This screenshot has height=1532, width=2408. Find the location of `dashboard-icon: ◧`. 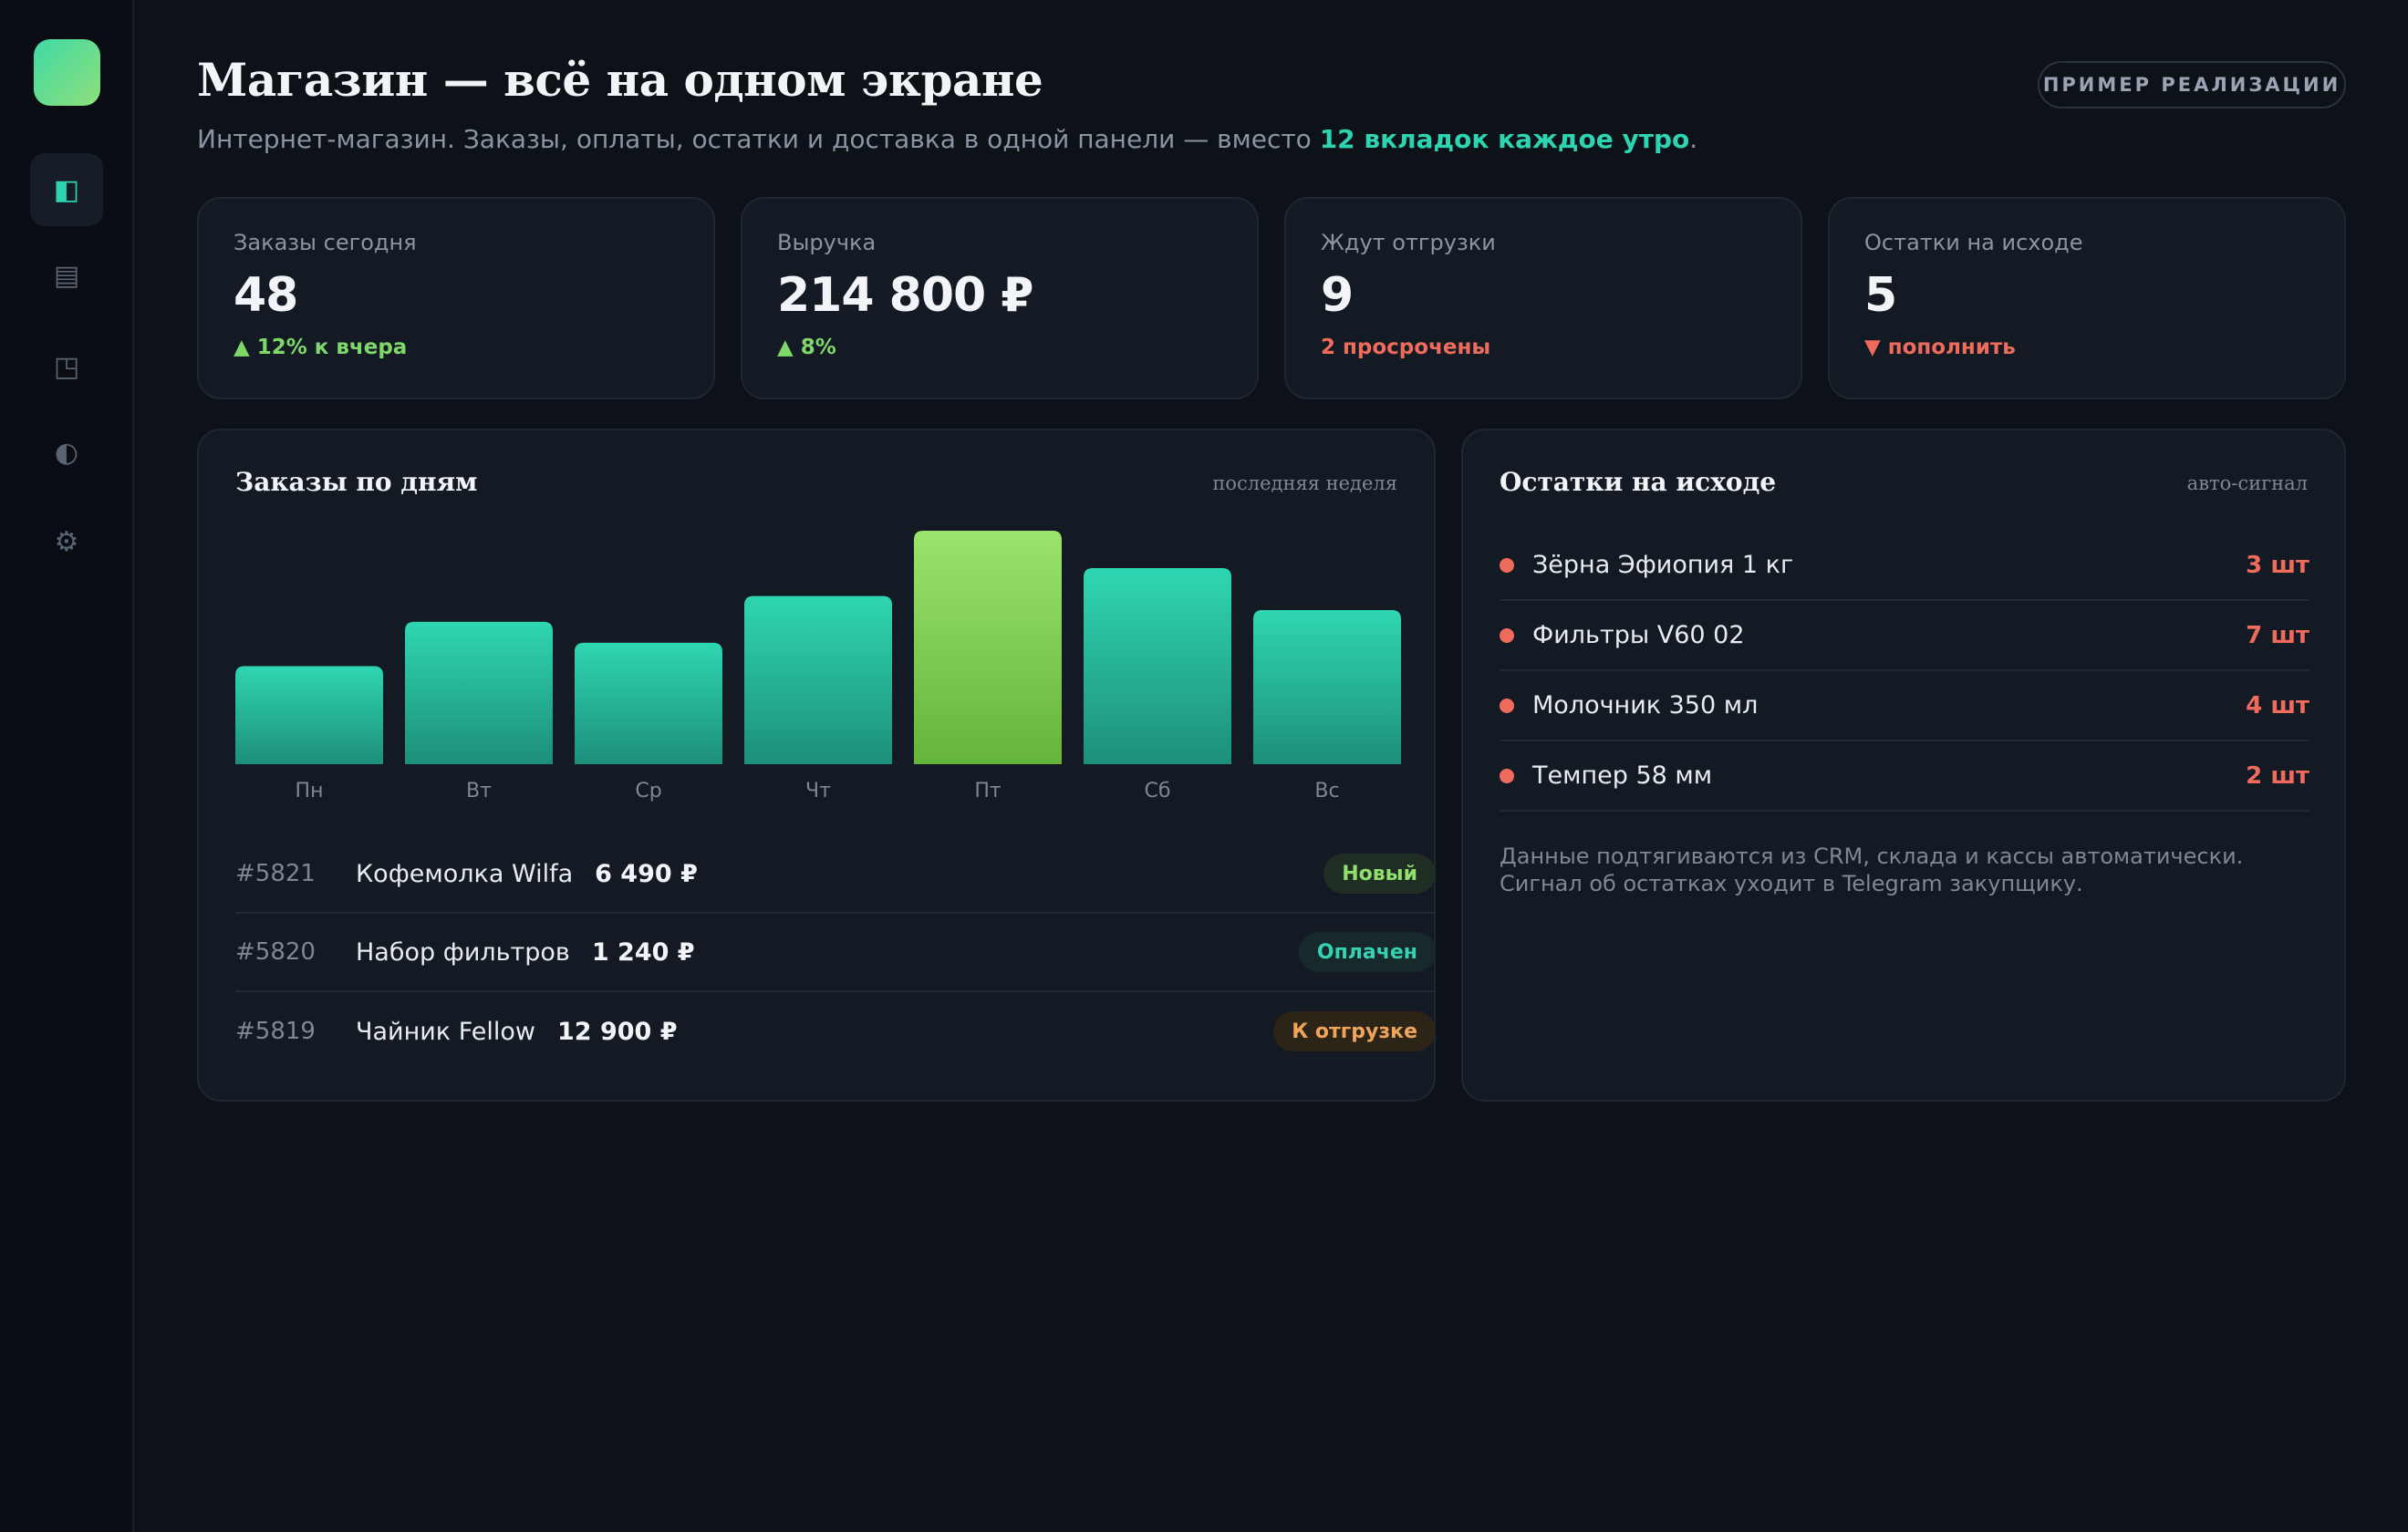

dashboard-icon: ◧ is located at coordinates (66, 189).